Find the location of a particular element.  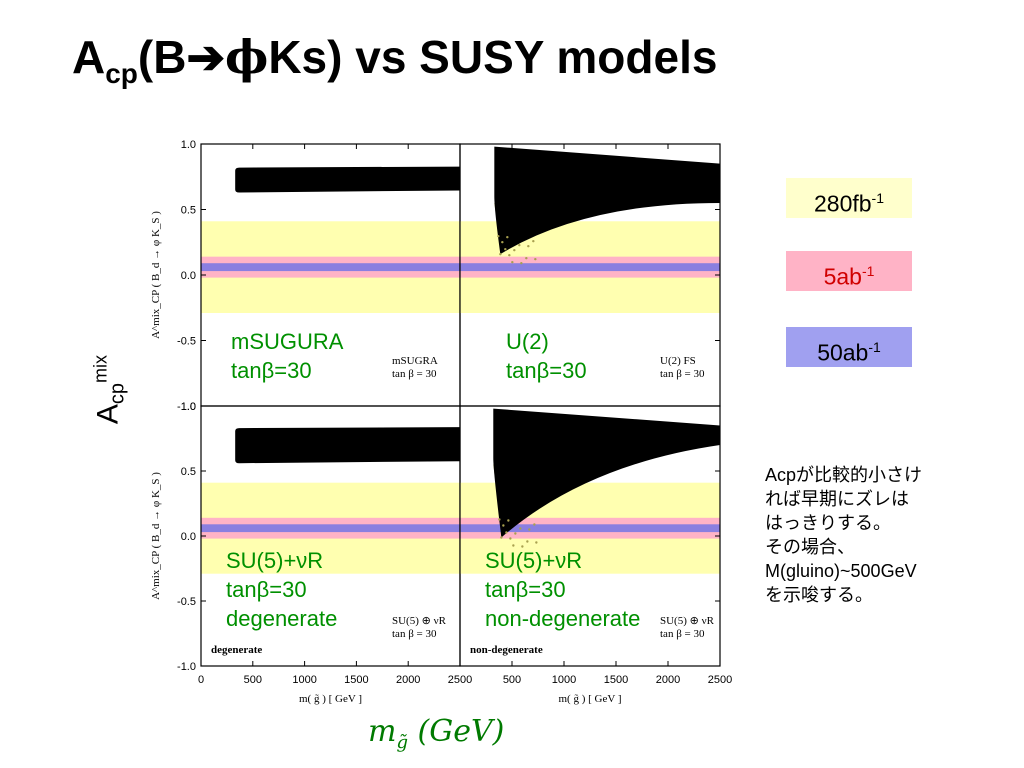

overlay-label: U(2) is located at coordinates (527, 341).